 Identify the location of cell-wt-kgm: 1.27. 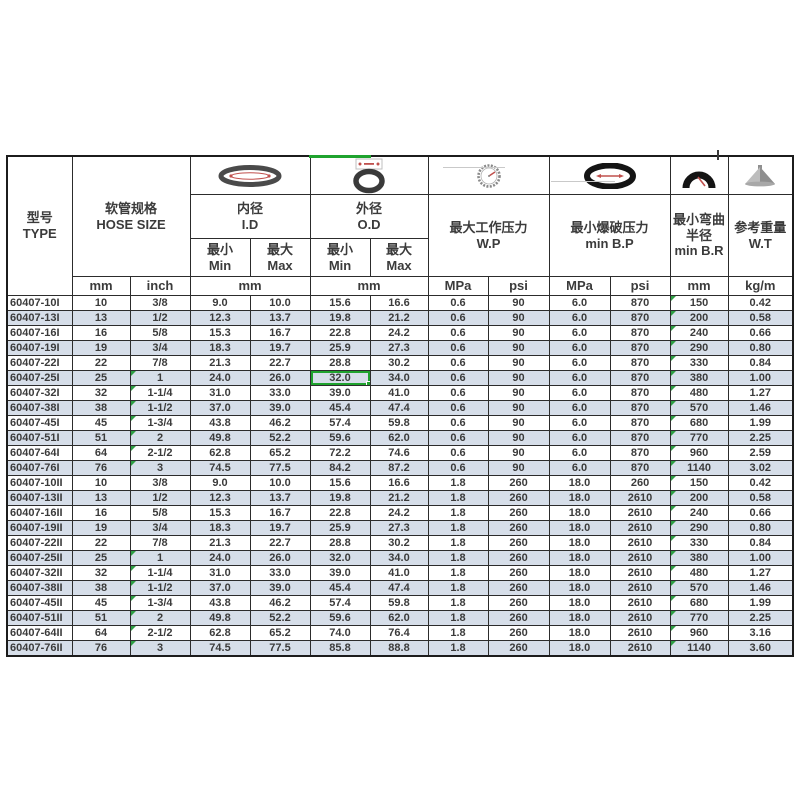
(760, 573).